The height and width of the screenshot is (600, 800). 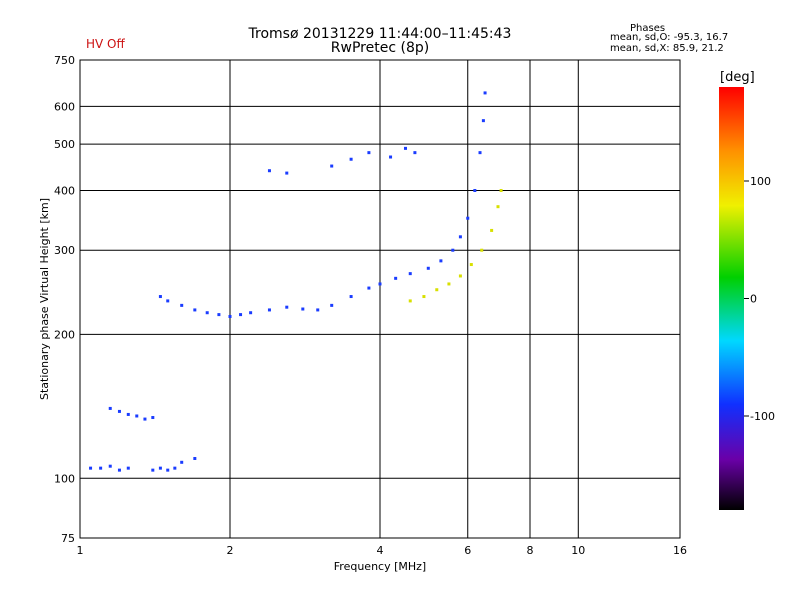 I want to click on x-tick-label: 2, so click(x=230, y=550).